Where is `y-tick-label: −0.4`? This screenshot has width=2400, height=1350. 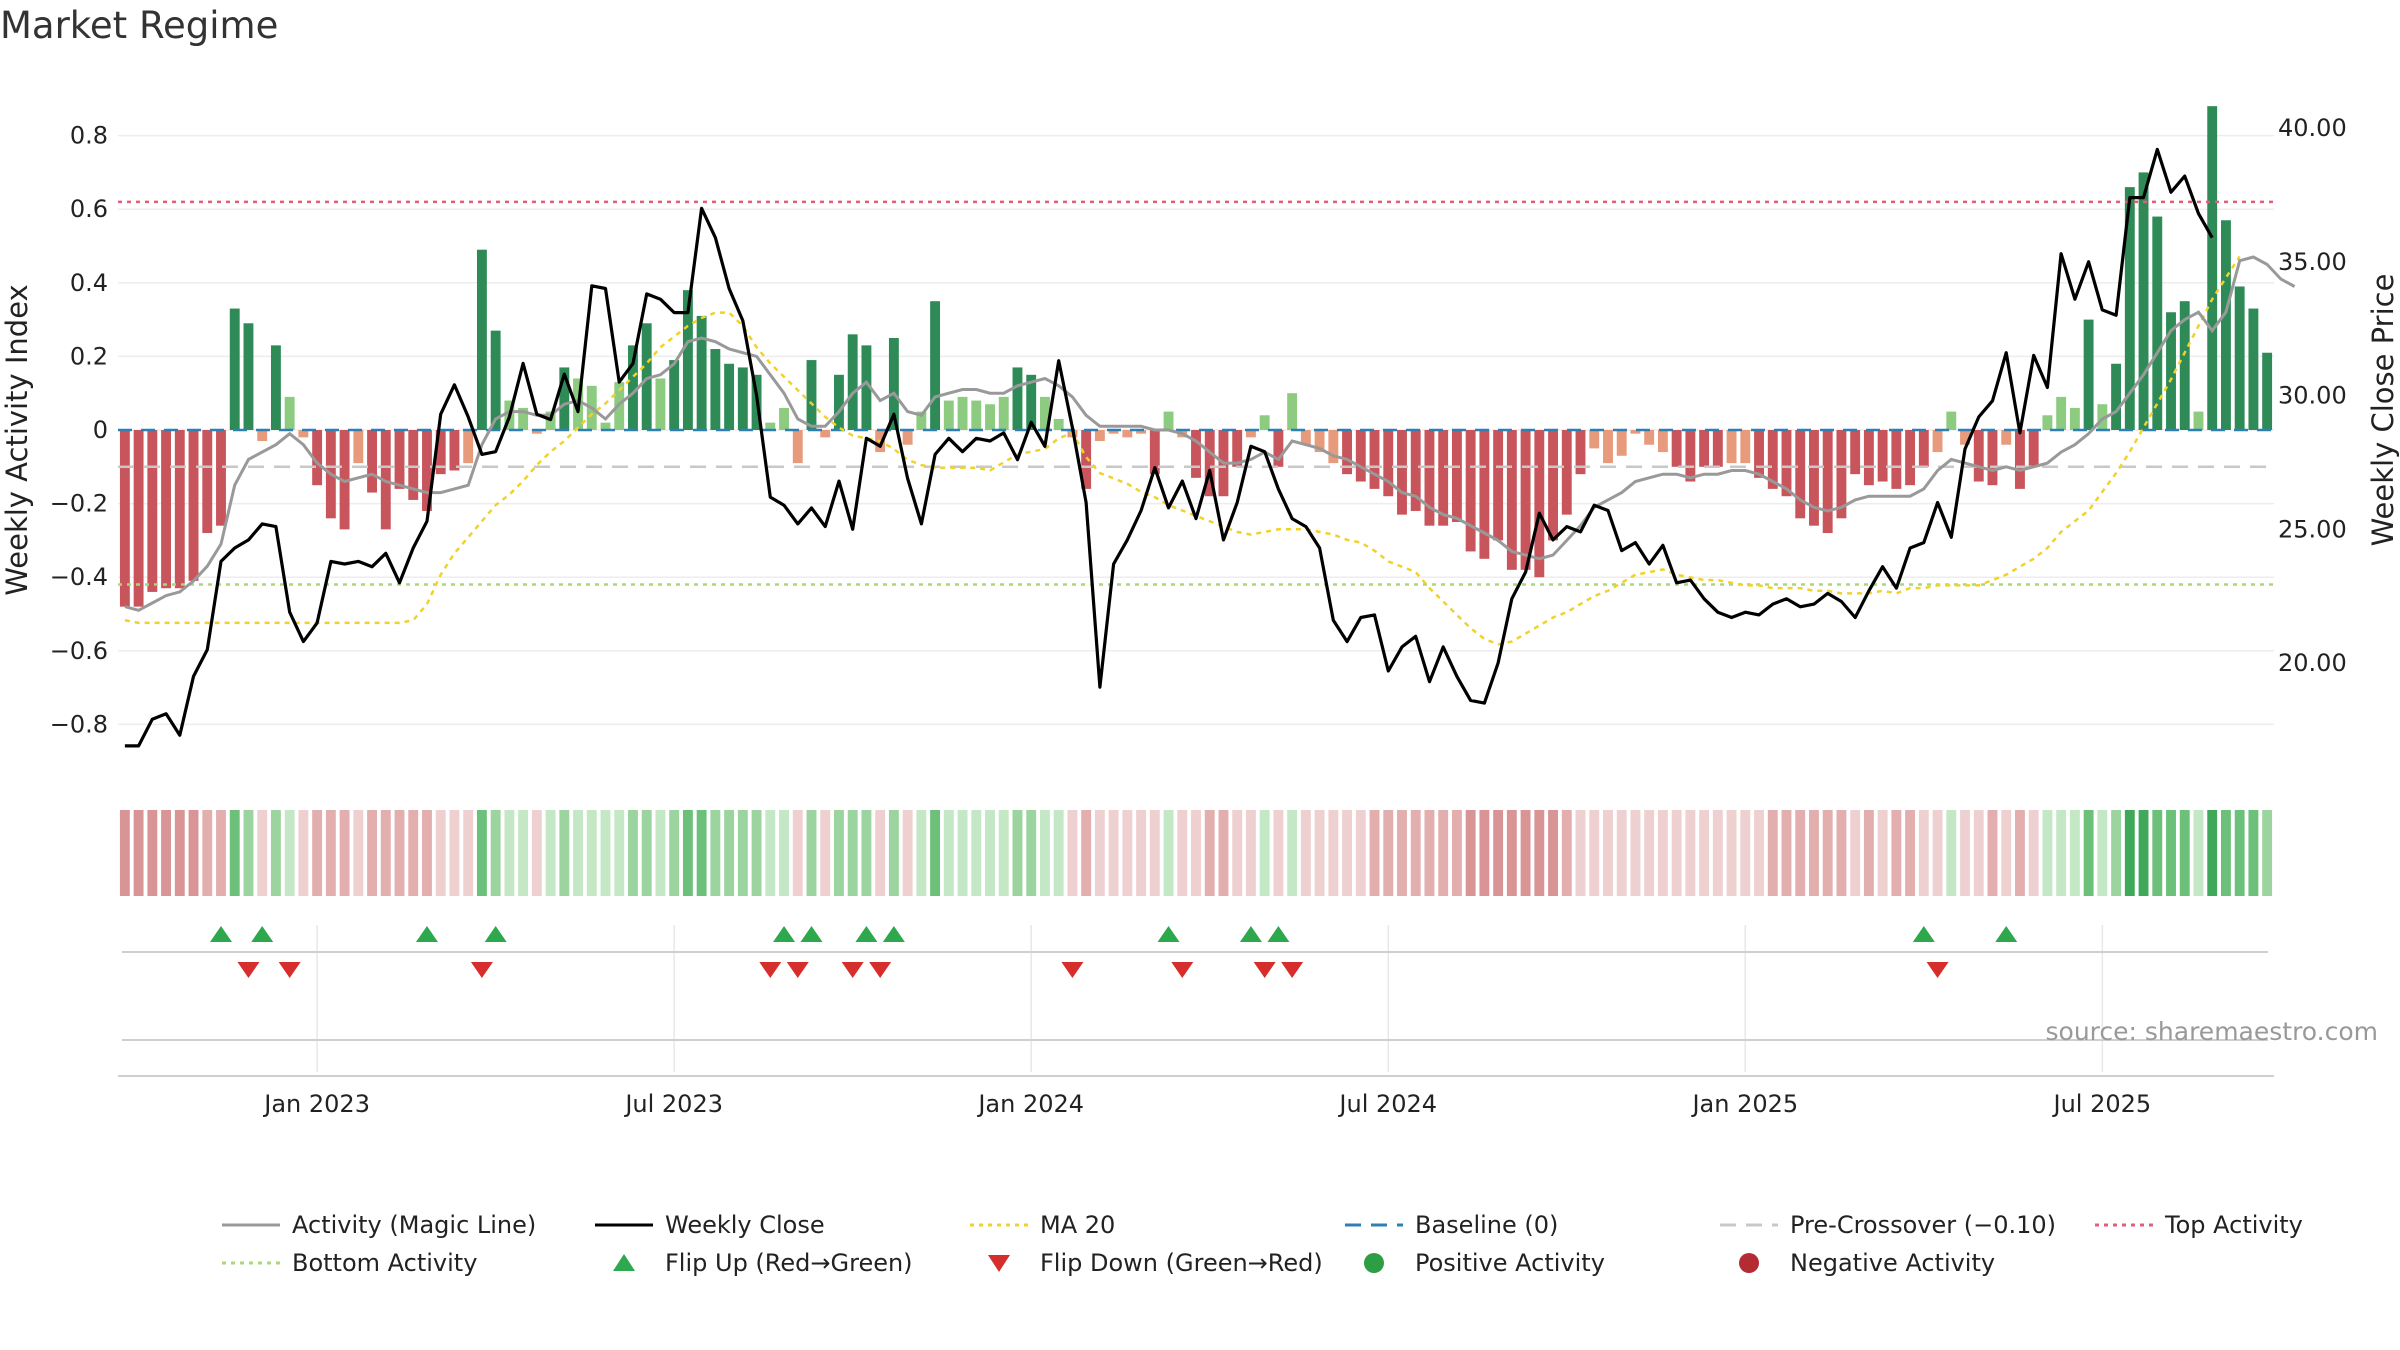 y-tick-label: −0.4 is located at coordinates (79, 577).